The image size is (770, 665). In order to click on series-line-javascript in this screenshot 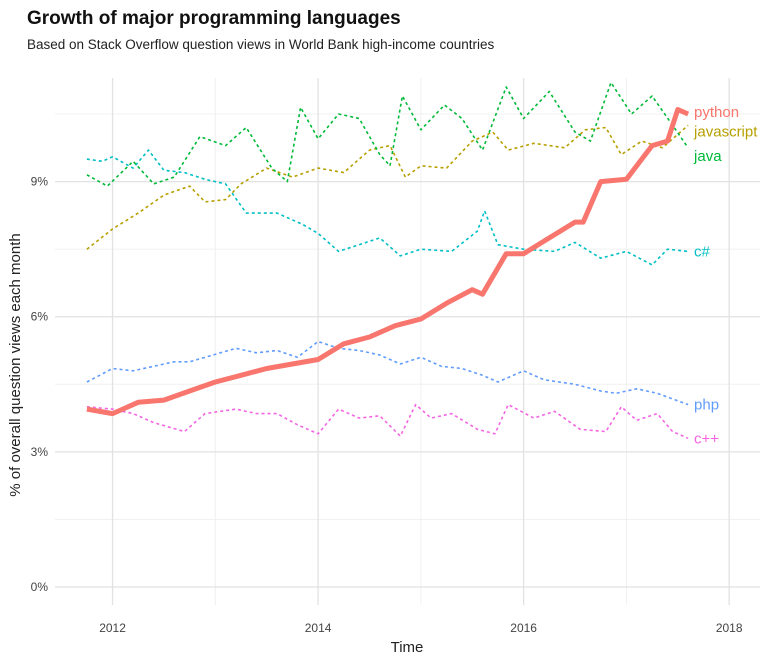, I will do `click(387, 187)`.